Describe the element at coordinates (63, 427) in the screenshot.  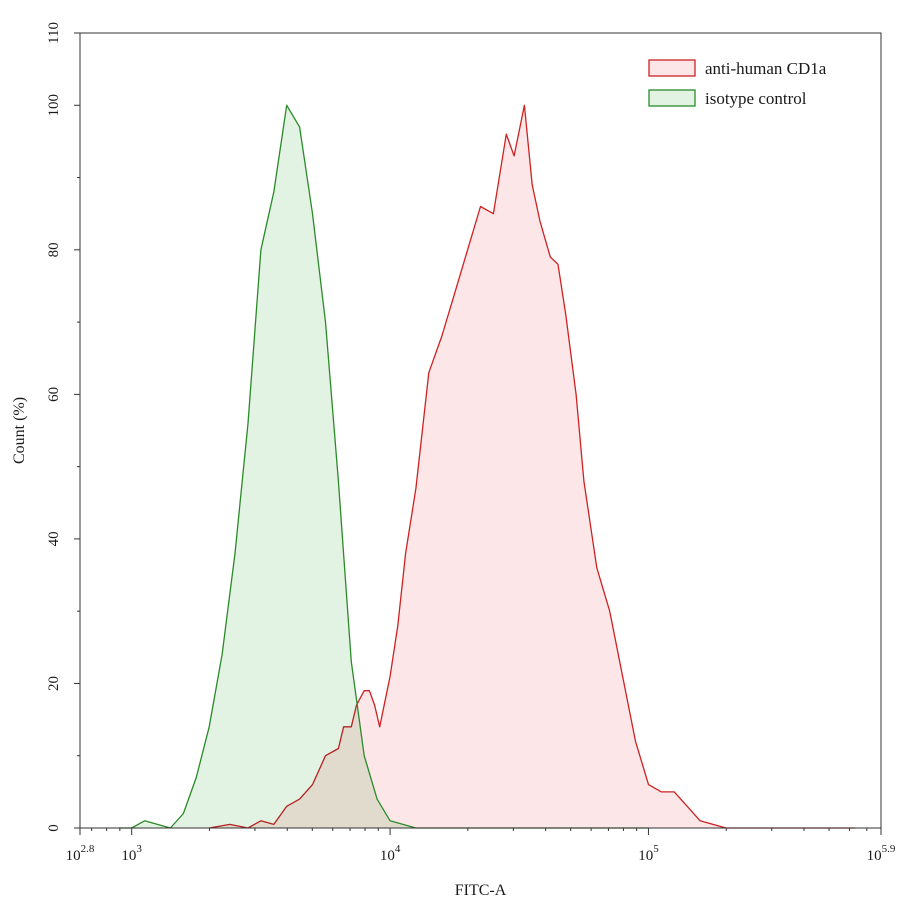
I see `y-axis: 0 20 40 60 80 100 110` at that location.